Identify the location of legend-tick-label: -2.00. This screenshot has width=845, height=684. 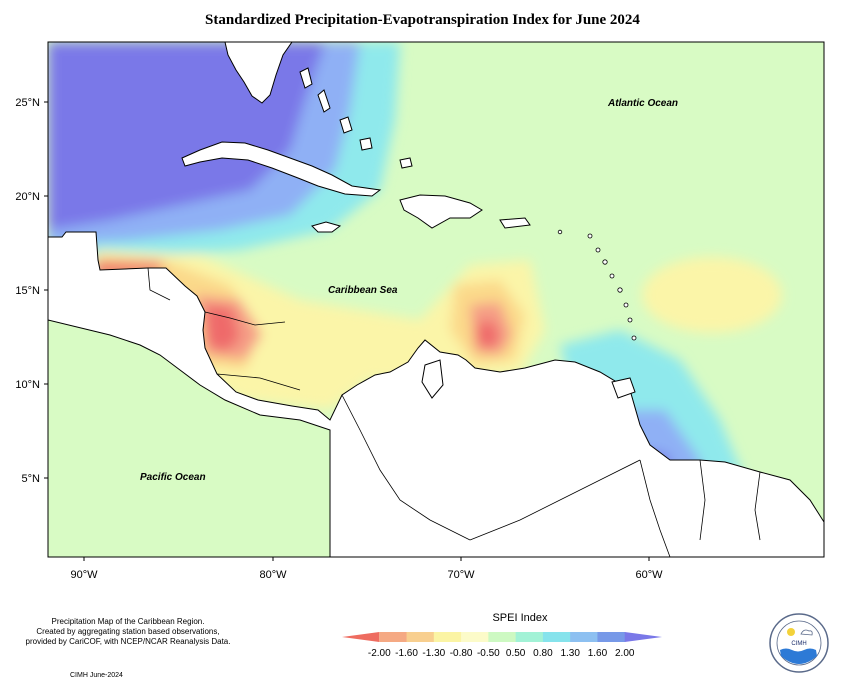
(379, 653).